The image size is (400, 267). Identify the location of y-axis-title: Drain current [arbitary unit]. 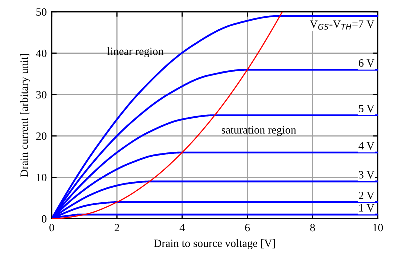
(25, 116).